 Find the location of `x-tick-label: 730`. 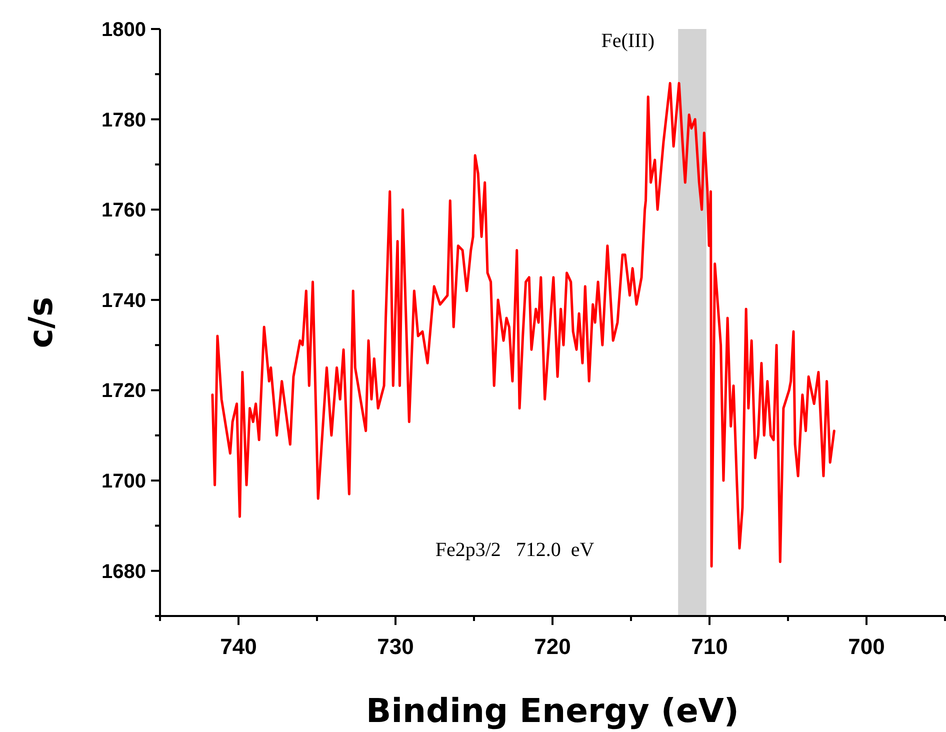

x-tick-label: 730 is located at coordinates (395, 646).